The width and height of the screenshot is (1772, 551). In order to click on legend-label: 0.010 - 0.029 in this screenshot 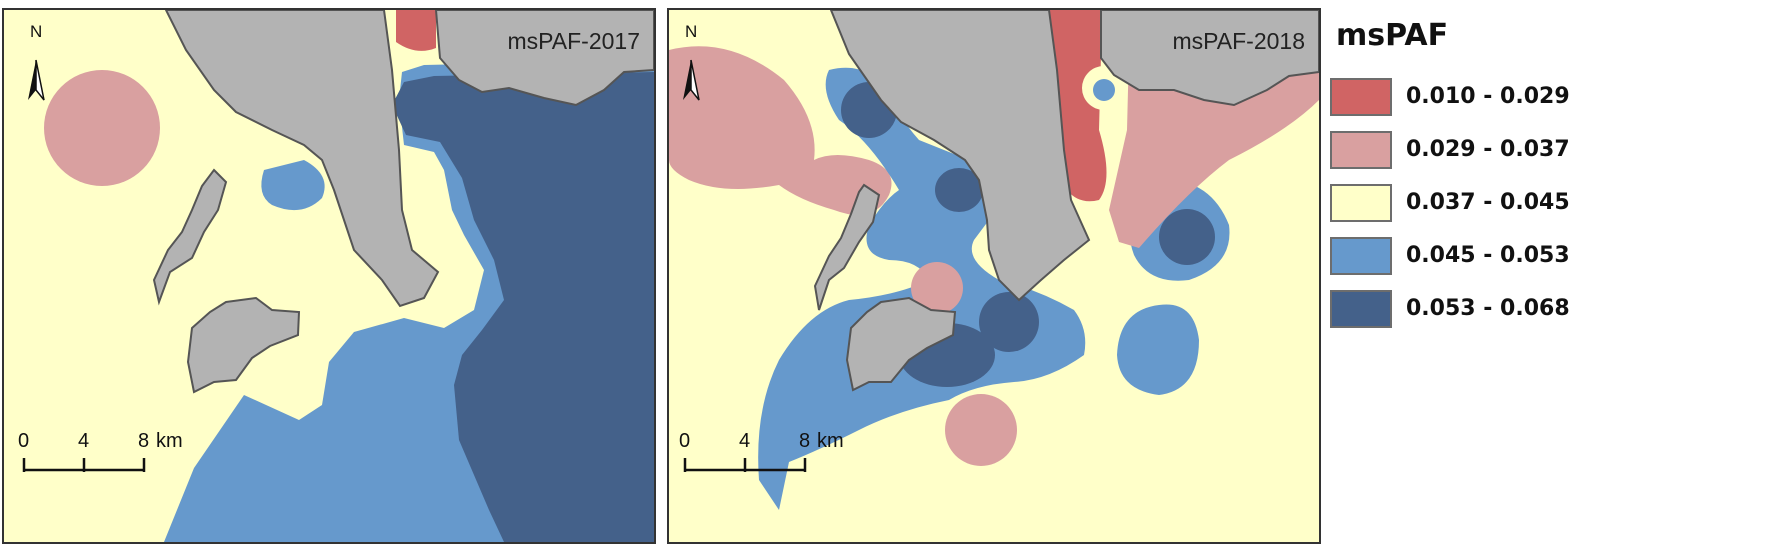, I will do `click(1488, 96)`.